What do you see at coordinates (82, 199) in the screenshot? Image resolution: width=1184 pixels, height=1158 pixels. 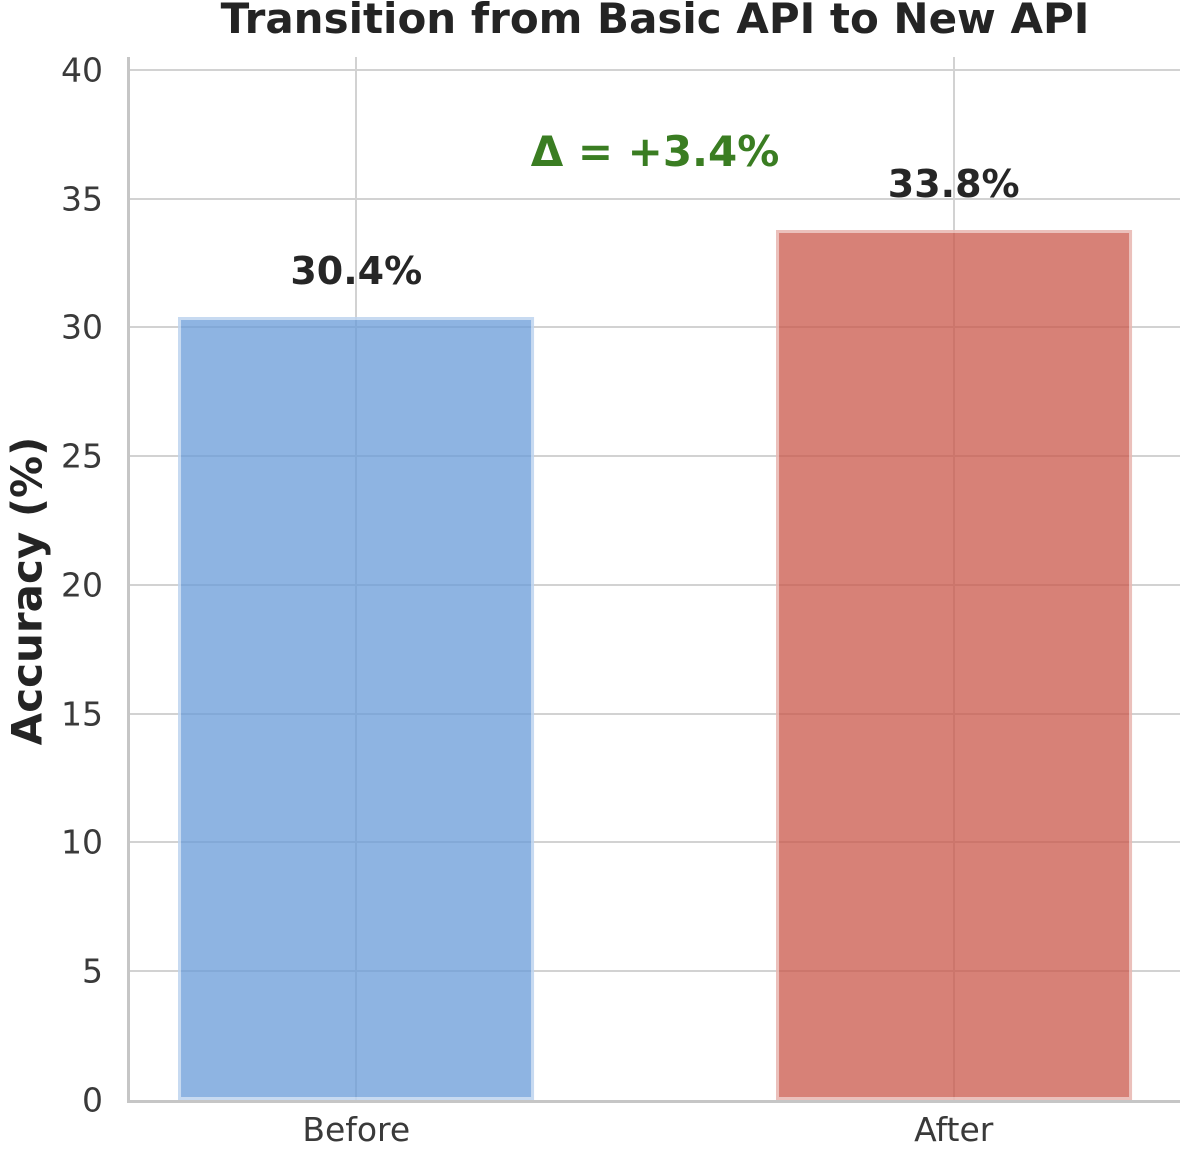 I see `y-tick-label-35: 35` at bounding box center [82, 199].